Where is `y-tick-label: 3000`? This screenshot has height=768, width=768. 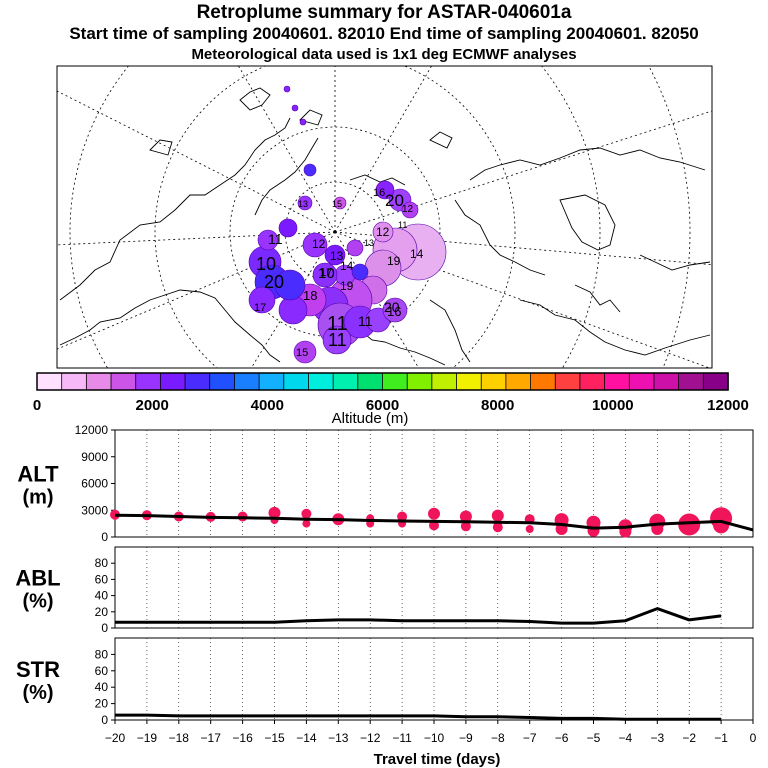
y-tick-label: 3000 is located at coordinates (94, 510).